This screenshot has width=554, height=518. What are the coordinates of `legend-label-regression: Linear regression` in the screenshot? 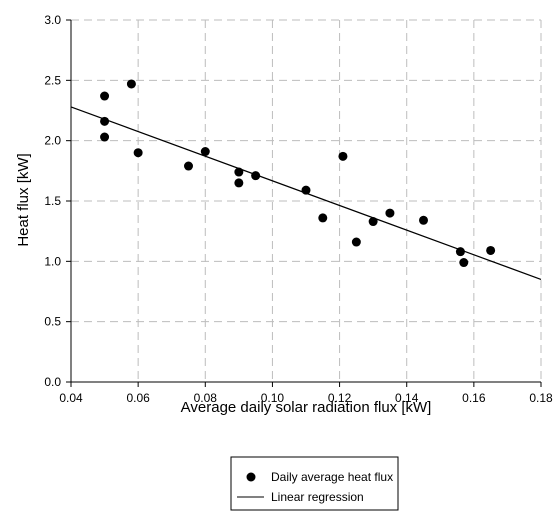 It's located at (317, 497).